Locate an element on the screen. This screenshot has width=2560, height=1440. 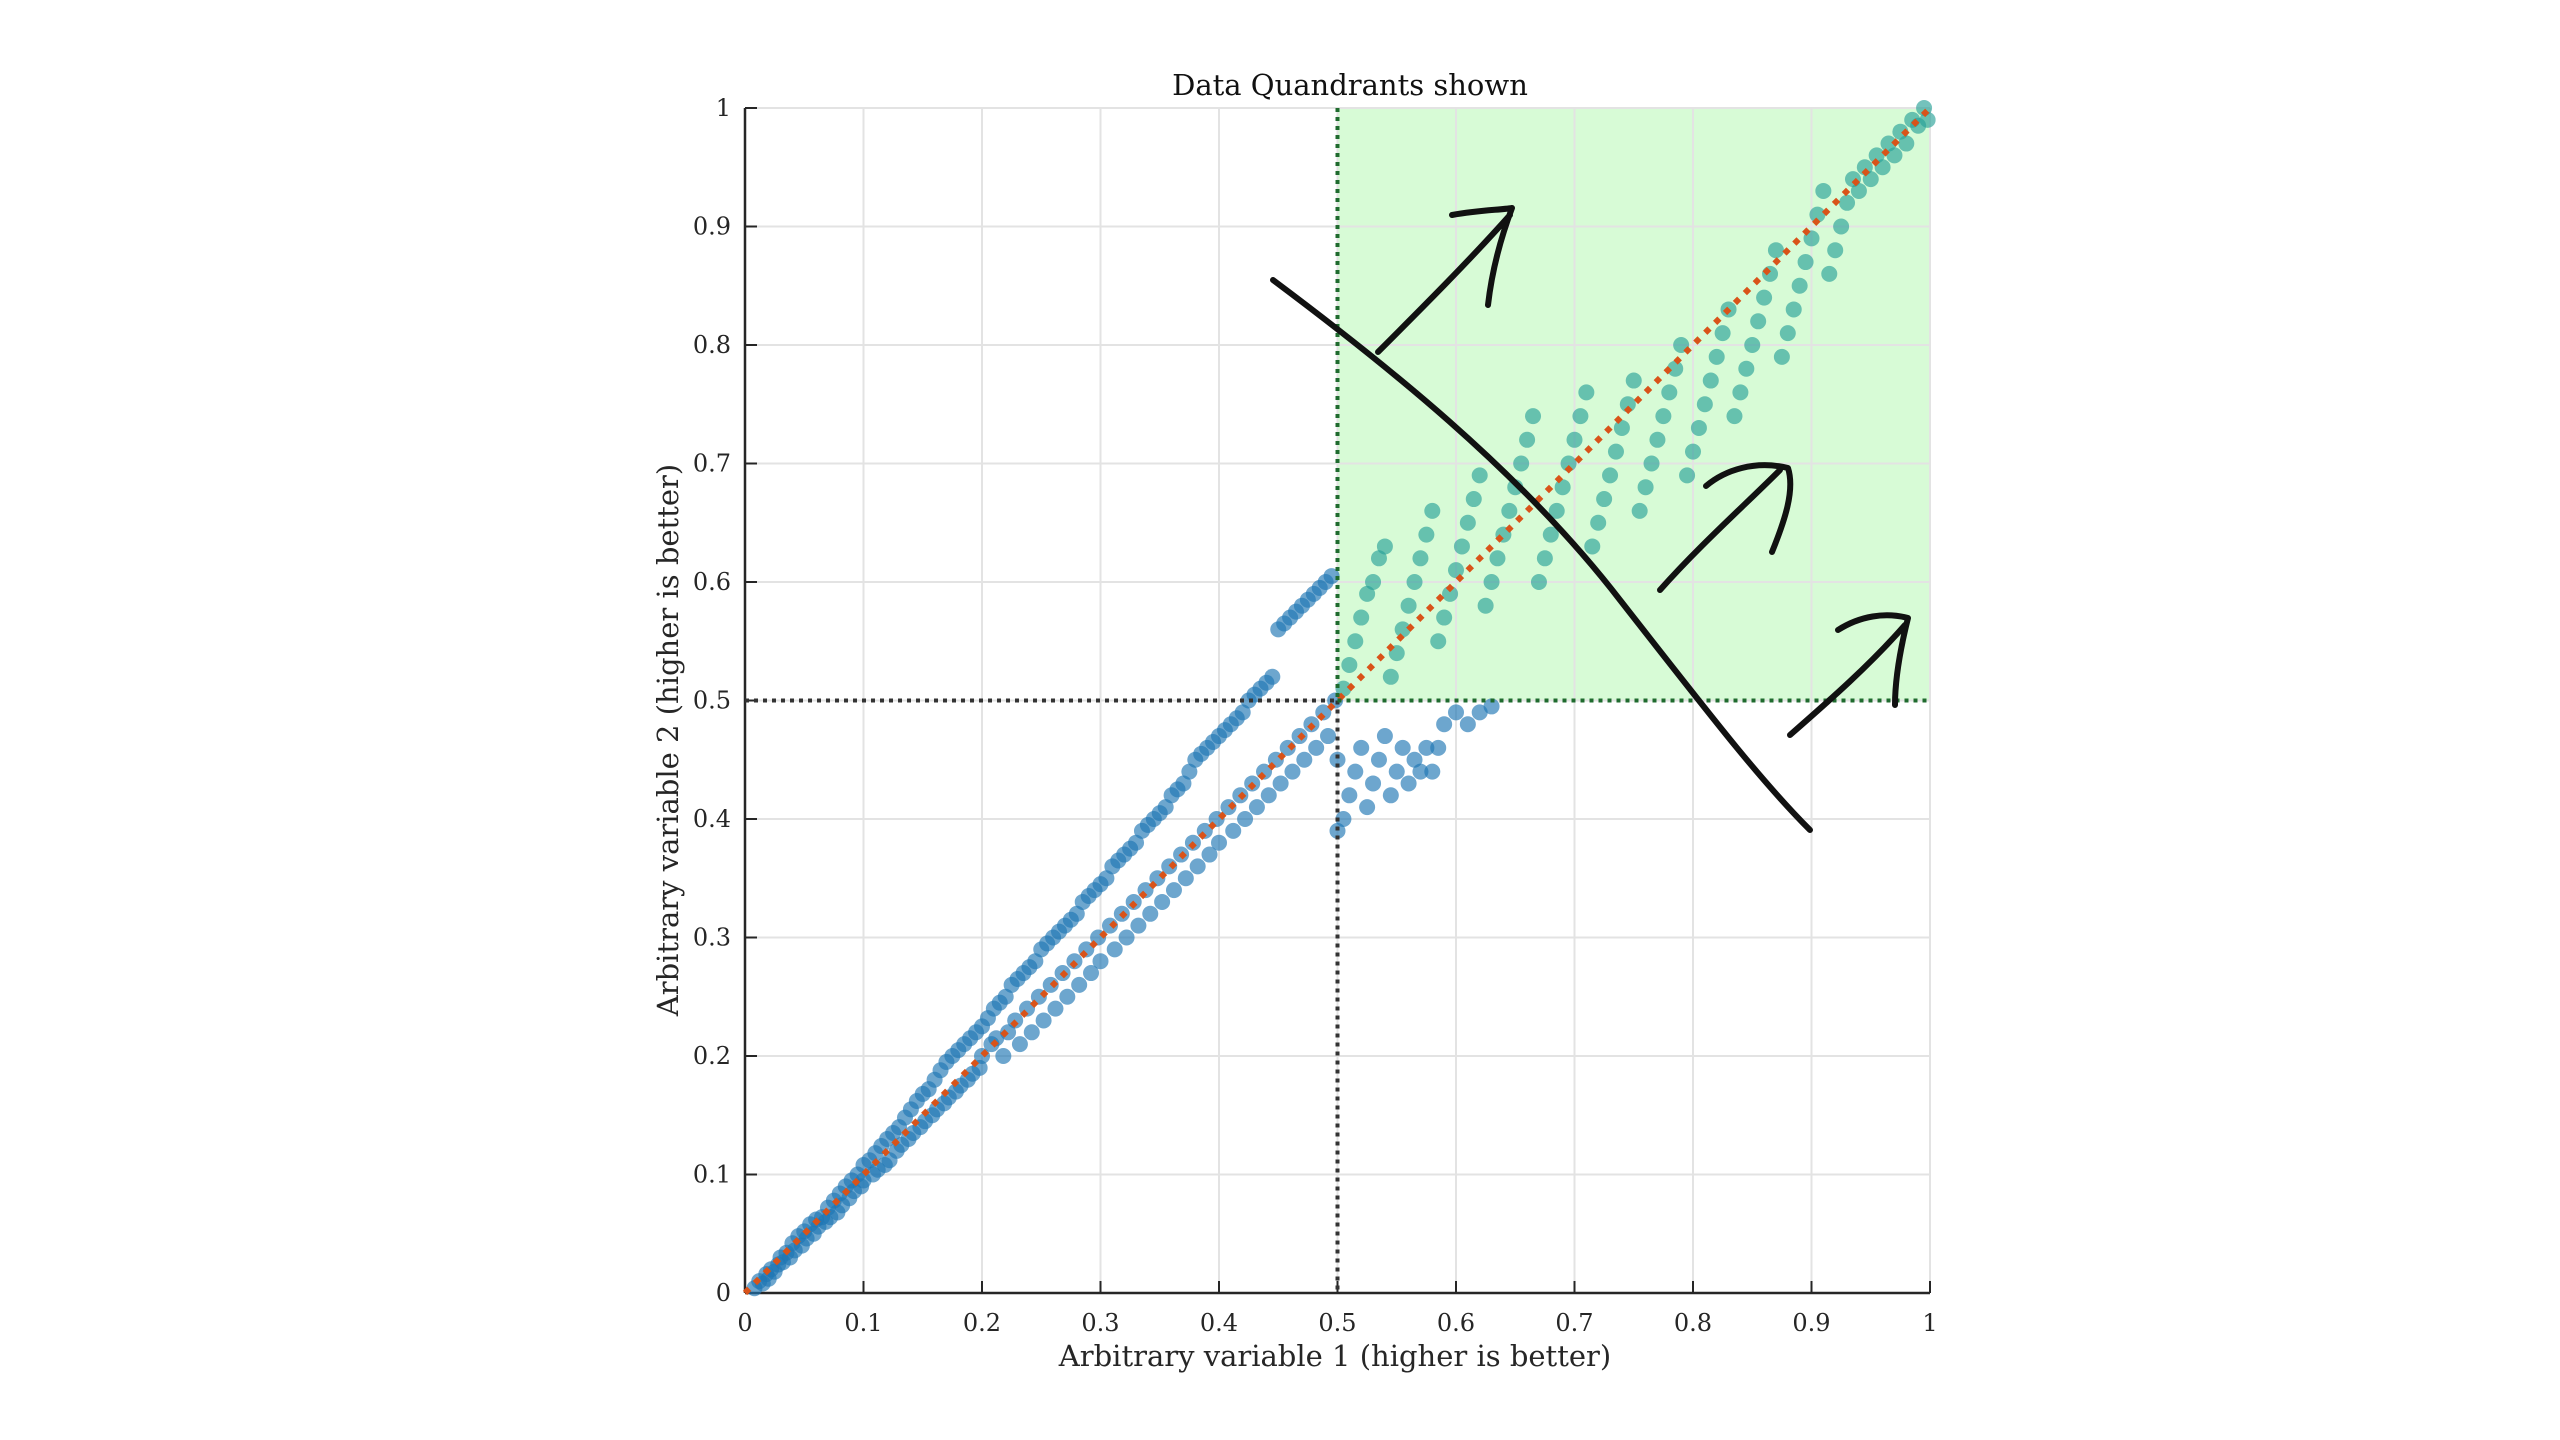
chart-title: Data Quandrants shown is located at coordinates (1350, 85).